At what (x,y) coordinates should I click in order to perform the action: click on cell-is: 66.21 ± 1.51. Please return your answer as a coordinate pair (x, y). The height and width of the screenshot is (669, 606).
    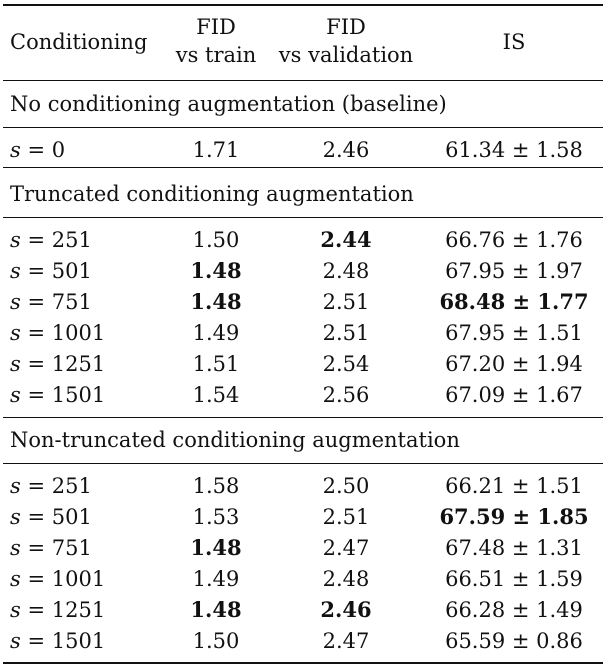
    Looking at the image, I should click on (514, 486).